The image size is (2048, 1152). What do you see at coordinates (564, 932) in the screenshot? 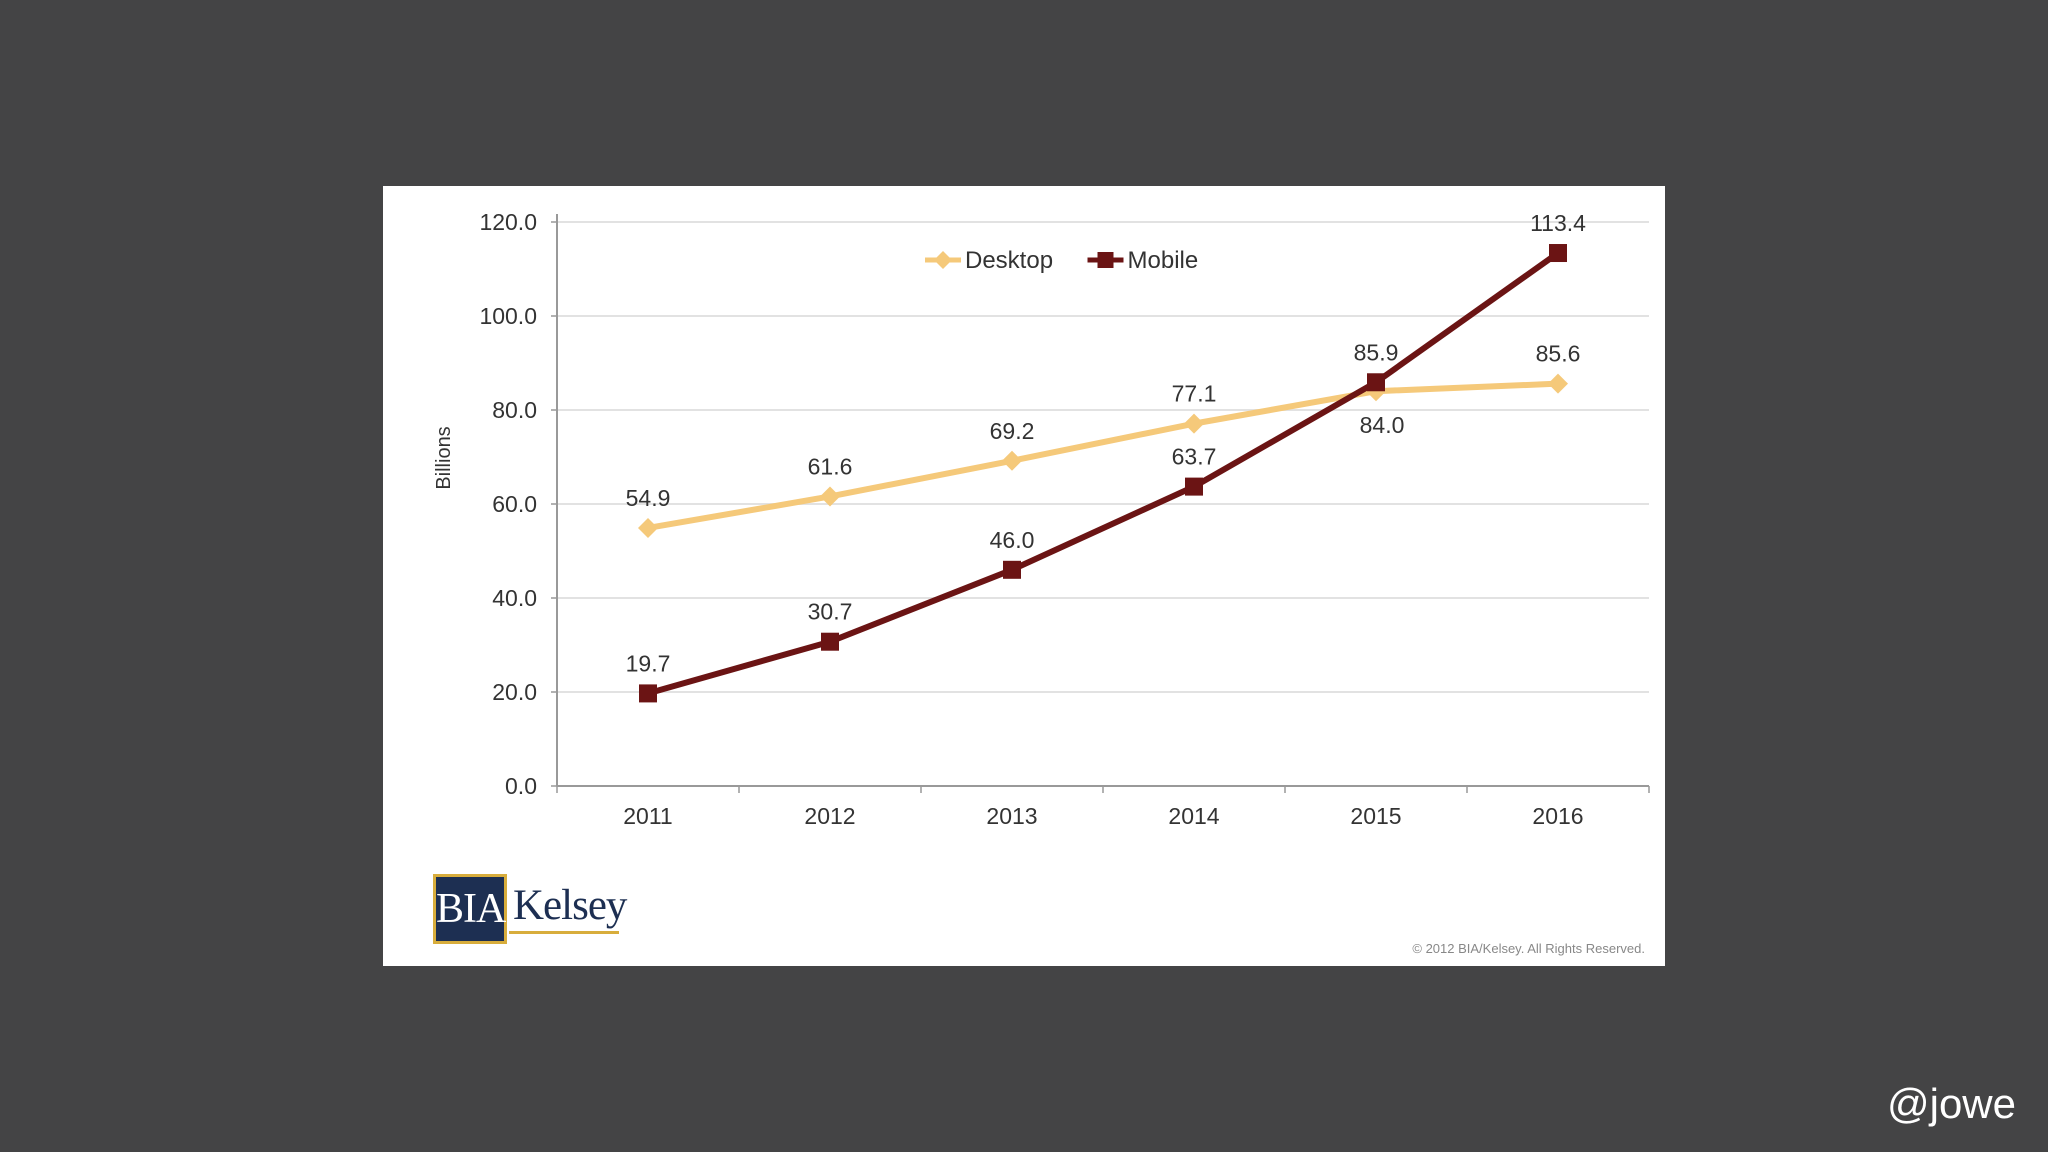
I see `logo-underline` at bounding box center [564, 932].